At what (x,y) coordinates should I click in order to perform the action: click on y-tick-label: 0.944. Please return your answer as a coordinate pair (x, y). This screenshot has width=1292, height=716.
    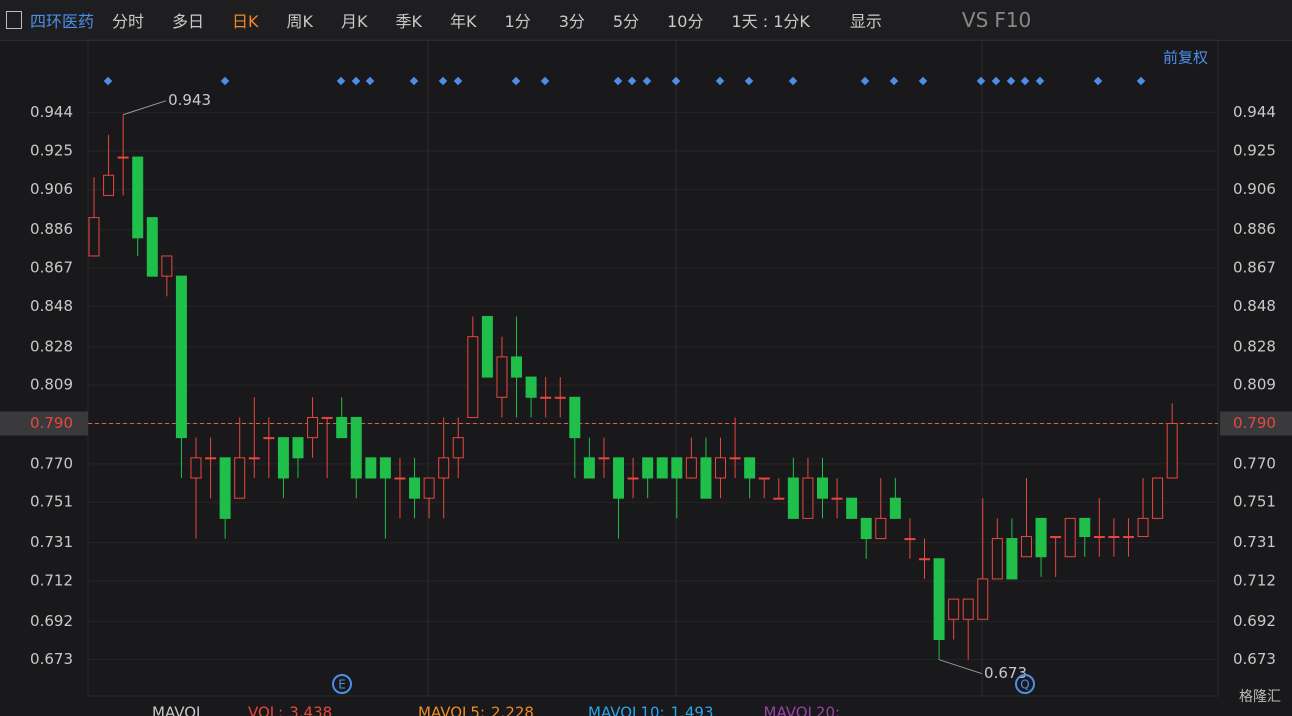
    Looking at the image, I should click on (51, 112).